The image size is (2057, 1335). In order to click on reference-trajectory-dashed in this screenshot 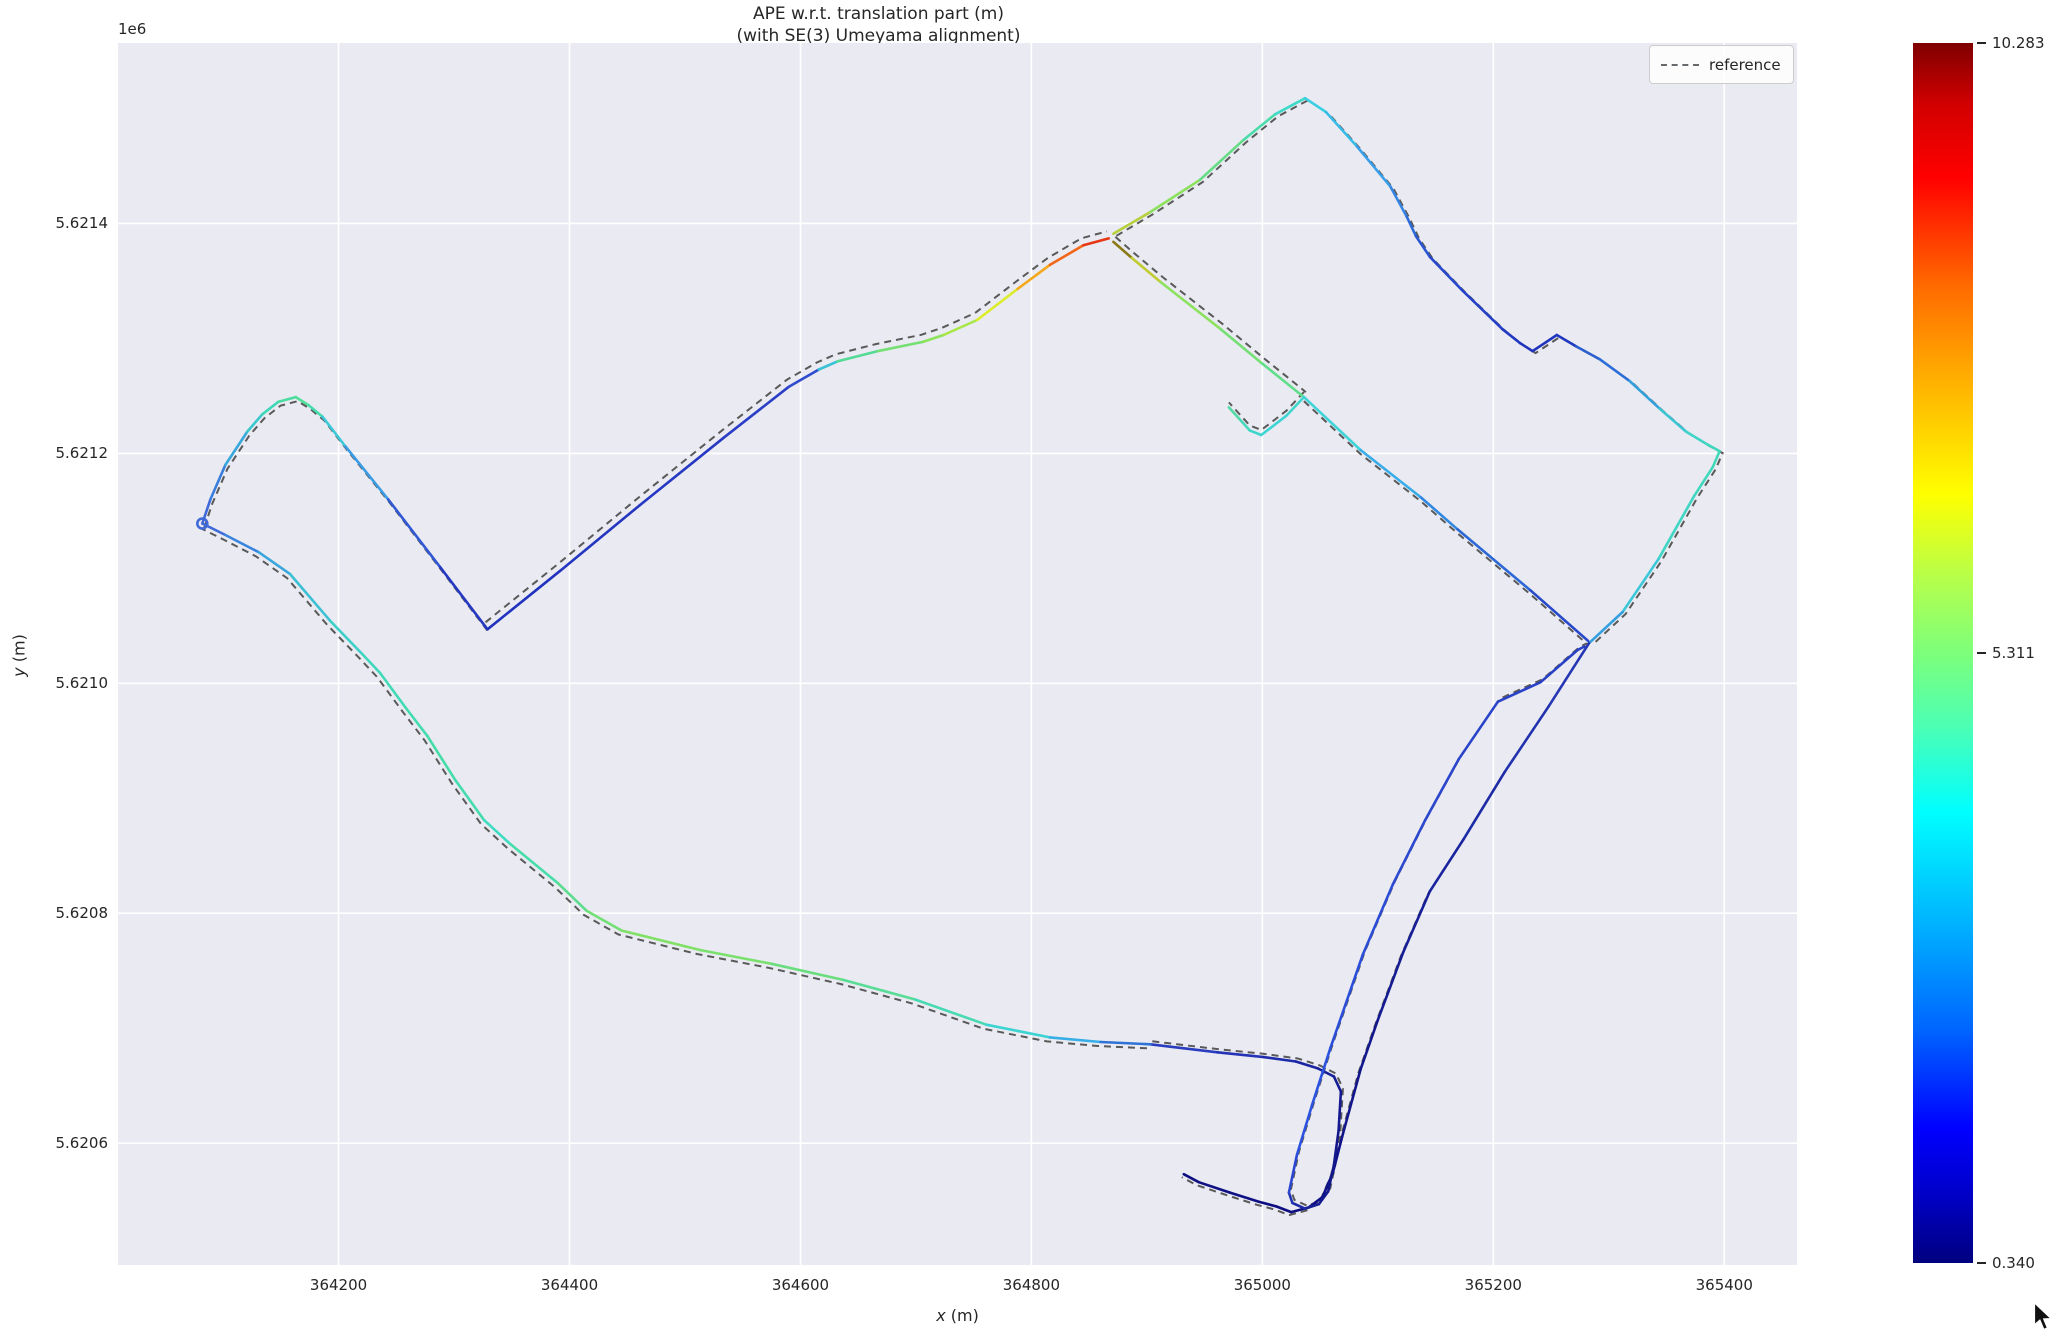, I will do `click(796, 427)`.